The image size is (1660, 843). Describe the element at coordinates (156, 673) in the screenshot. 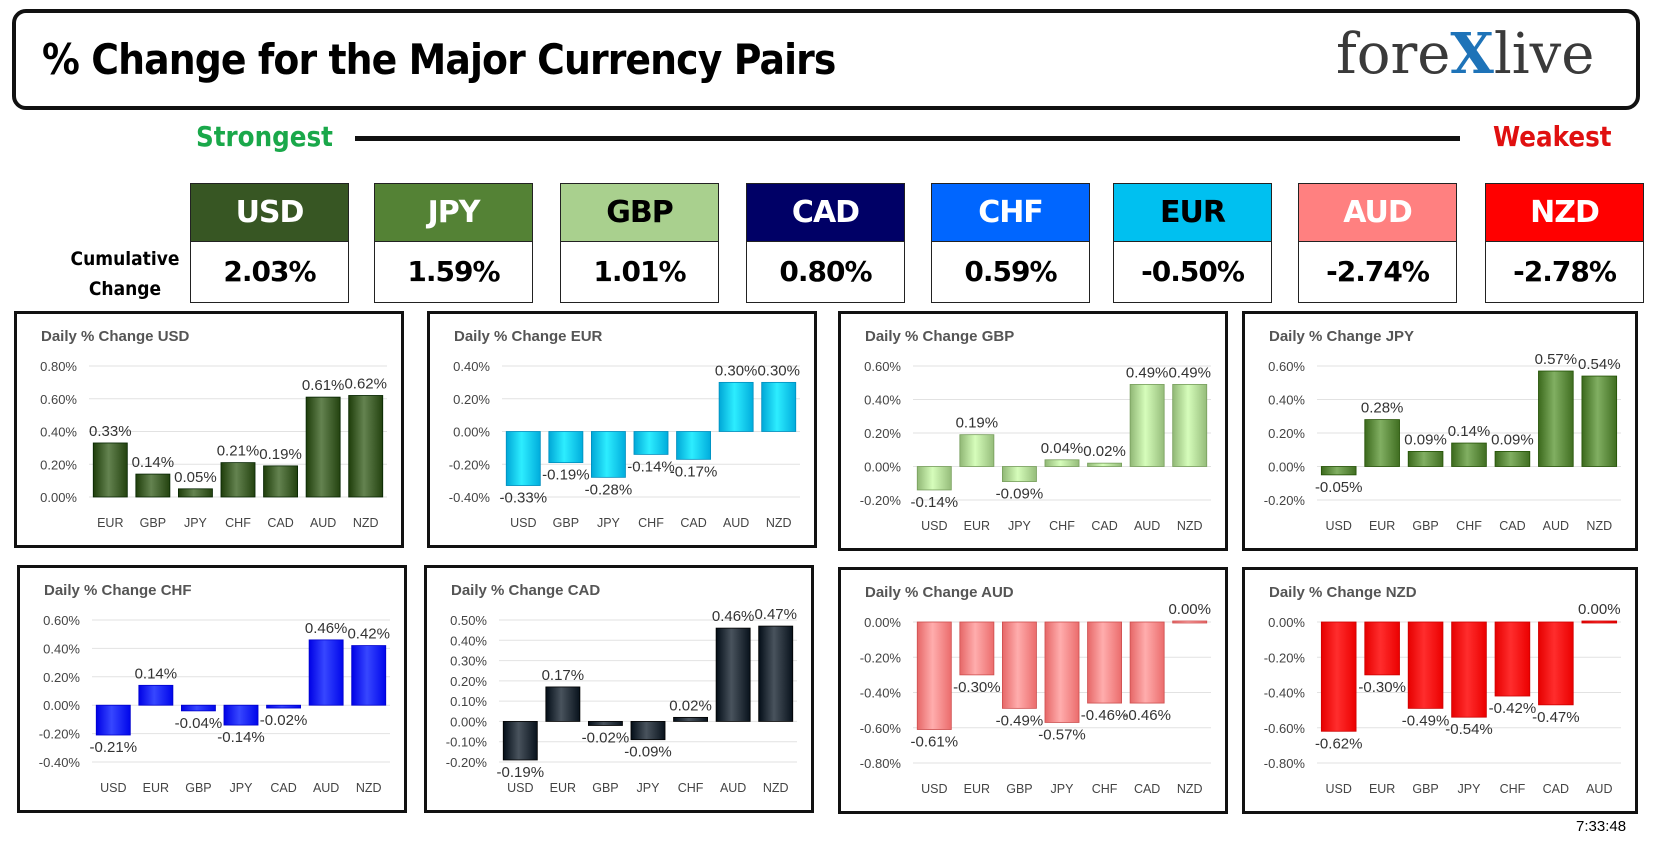

I see `data-label: 0.14%` at that location.